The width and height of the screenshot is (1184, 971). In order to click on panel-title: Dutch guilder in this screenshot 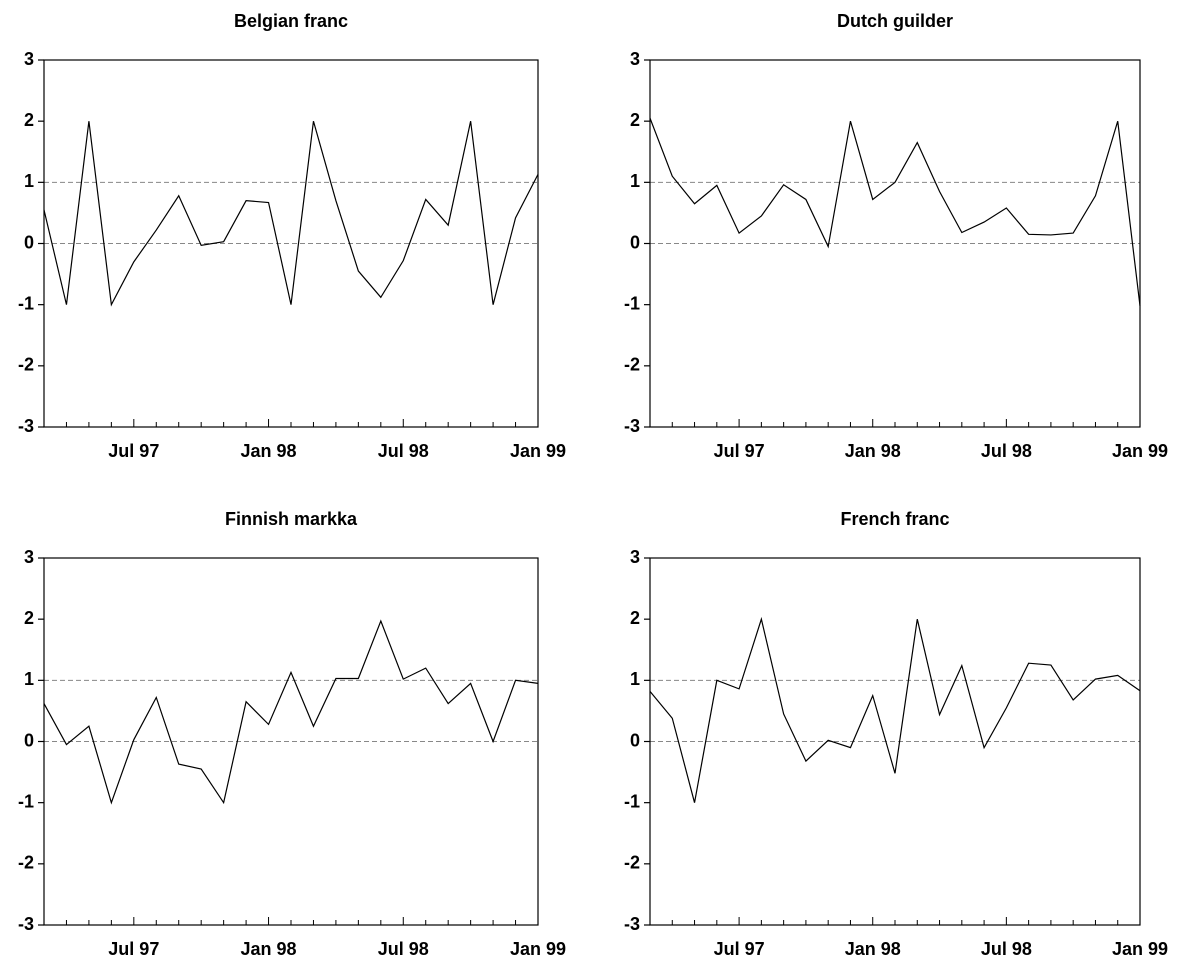, I will do `click(895, 21)`.